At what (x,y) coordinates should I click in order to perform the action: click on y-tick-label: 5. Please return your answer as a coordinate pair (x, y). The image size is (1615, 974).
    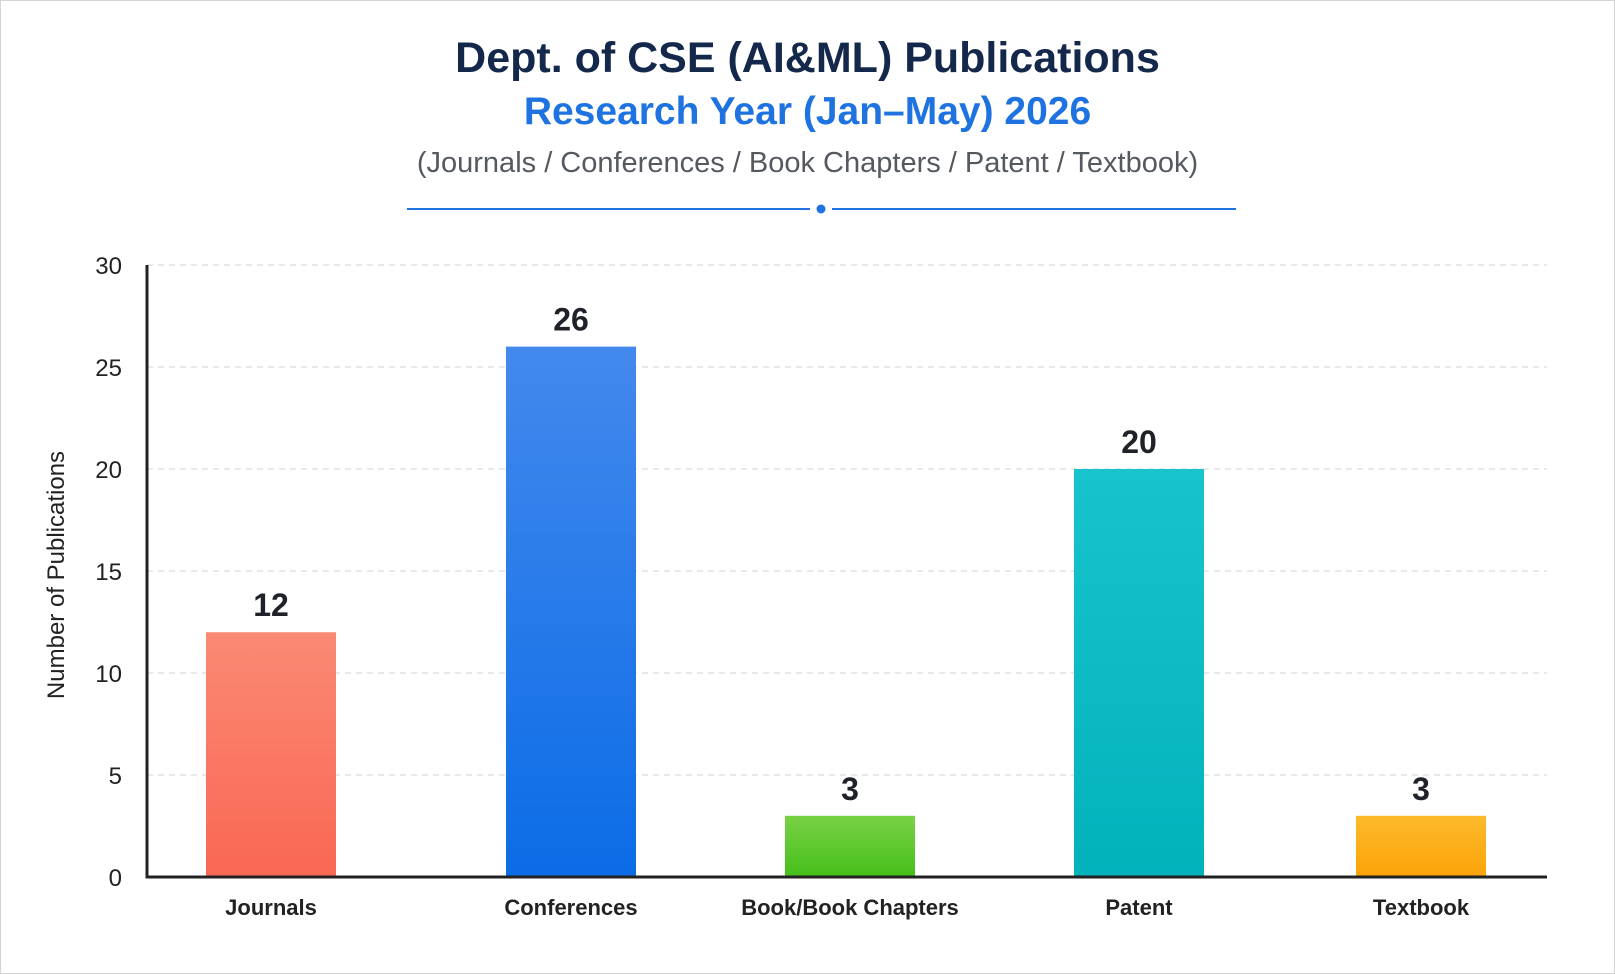
    Looking at the image, I should click on (115, 776).